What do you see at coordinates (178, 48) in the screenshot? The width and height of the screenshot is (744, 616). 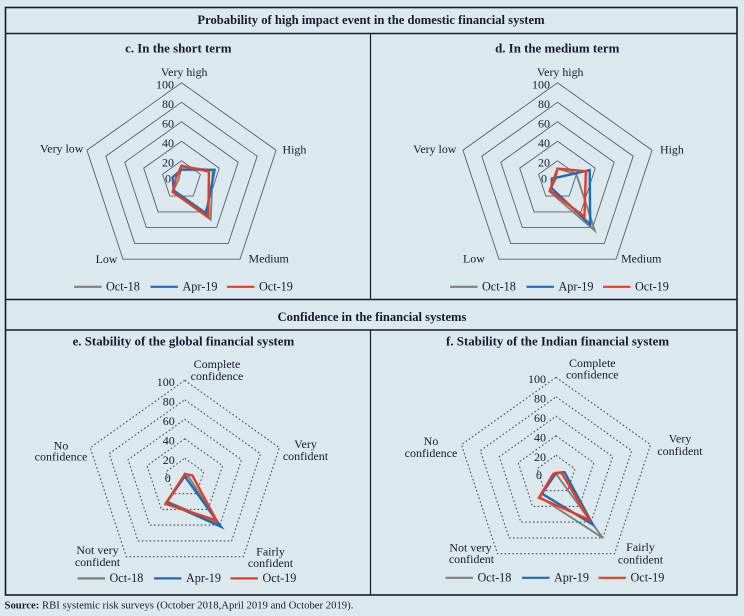 I see `svg-text: c. In the short term` at bounding box center [178, 48].